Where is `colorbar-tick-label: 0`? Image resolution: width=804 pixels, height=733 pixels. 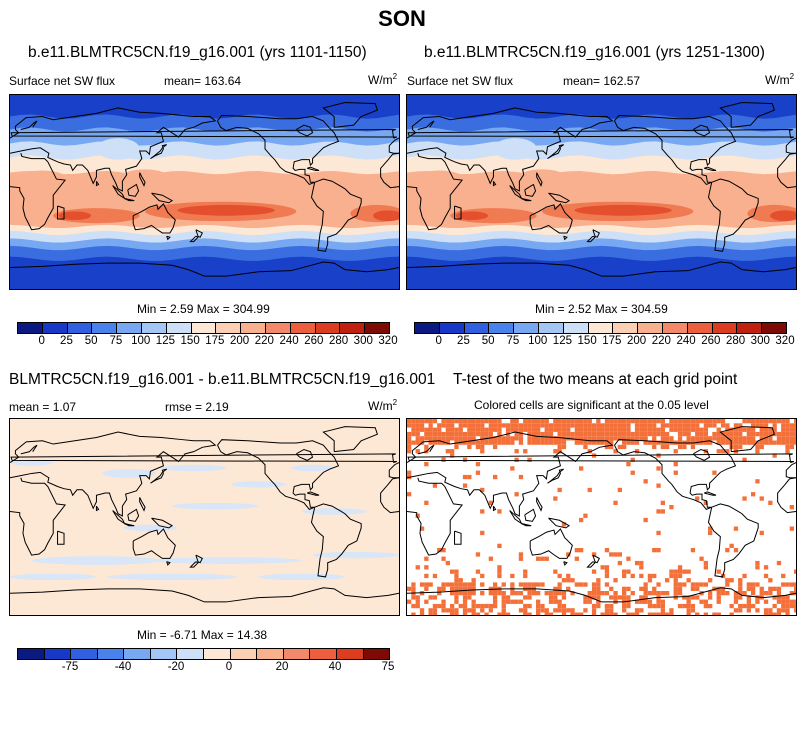
colorbar-tick-label: 0 is located at coordinates (41, 341).